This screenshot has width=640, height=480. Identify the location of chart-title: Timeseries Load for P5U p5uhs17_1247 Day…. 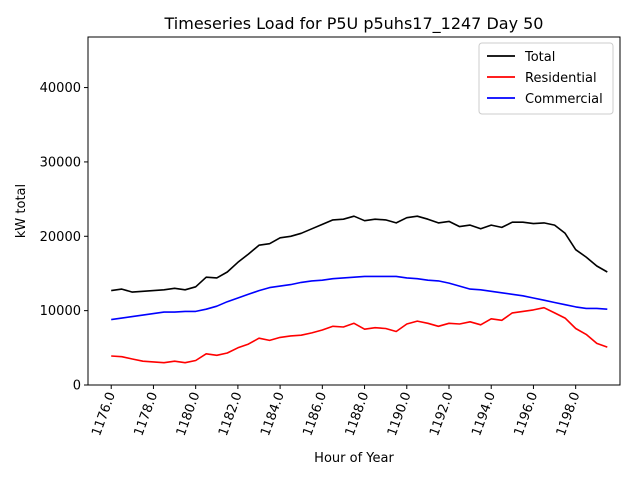
(354, 24).